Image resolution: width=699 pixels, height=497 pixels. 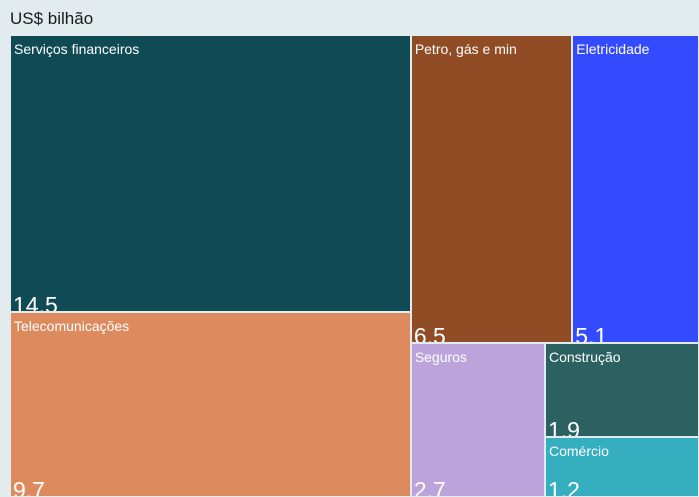 What do you see at coordinates (35, 301) in the screenshot?
I see `tile-value: 14,5` at bounding box center [35, 301].